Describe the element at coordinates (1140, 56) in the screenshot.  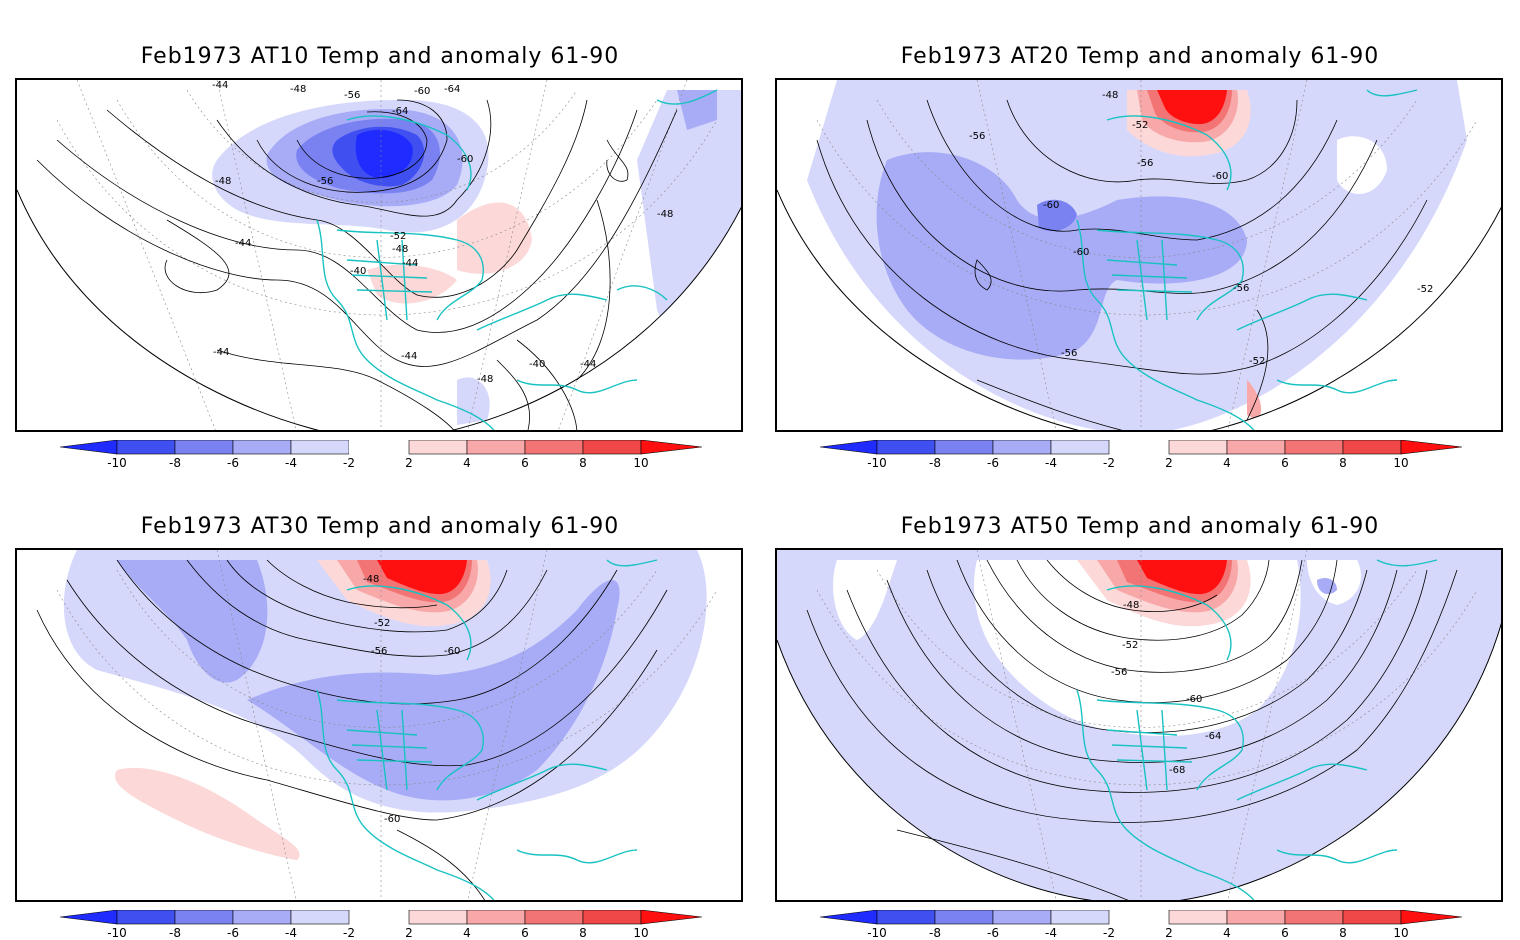
I see `panel-title: Feb1973 AT20 Temp and anomaly 61-90` at that location.